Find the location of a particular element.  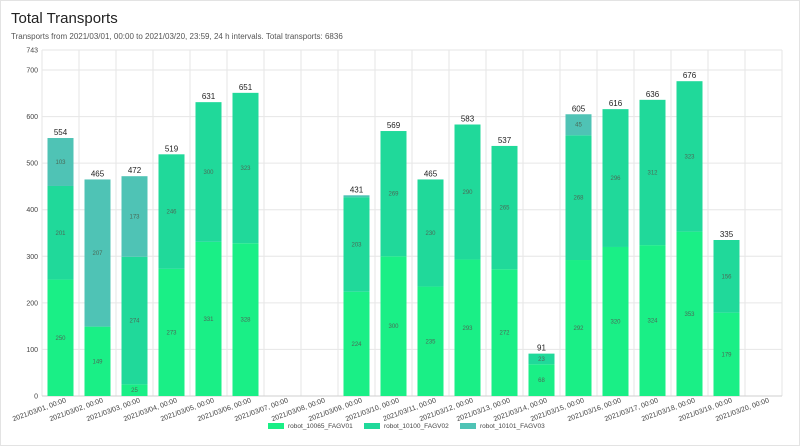

segment-value-label: 246 is located at coordinates (171, 213).